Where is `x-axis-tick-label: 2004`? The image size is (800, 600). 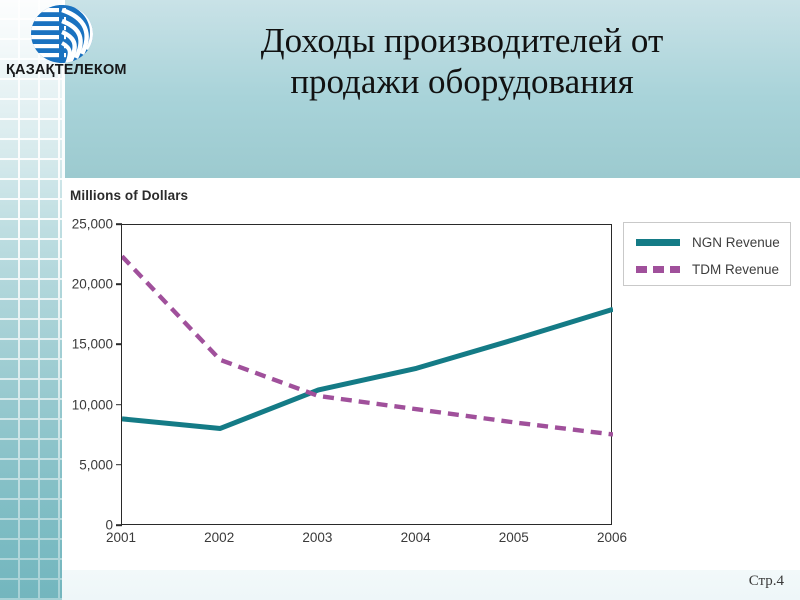
x-axis-tick-label: 2004 is located at coordinates (415, 537).